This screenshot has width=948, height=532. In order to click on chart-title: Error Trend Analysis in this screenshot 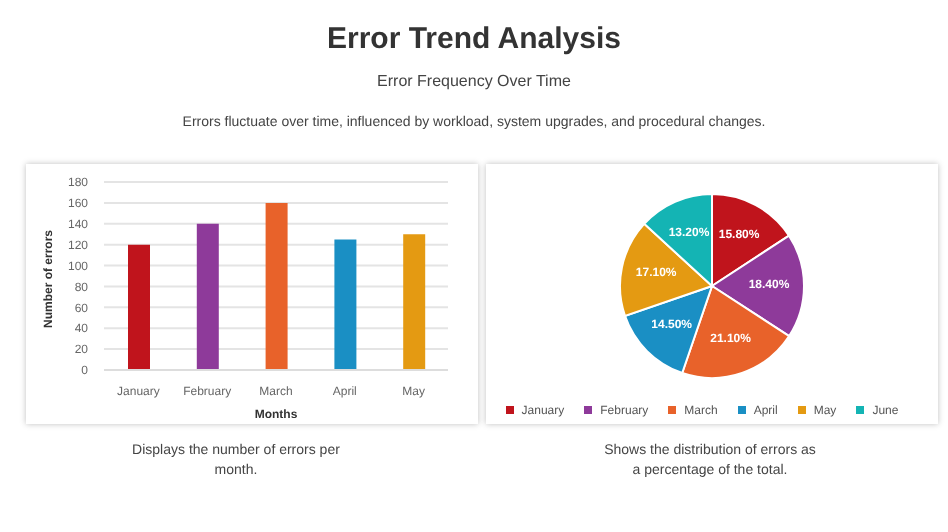, I will do `click(474, 39)`.